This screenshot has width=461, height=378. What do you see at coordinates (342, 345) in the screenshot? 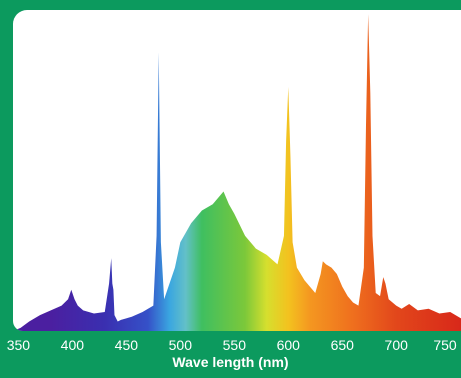
I see `x-tick-label: 650` at bounding box center [342, 345].